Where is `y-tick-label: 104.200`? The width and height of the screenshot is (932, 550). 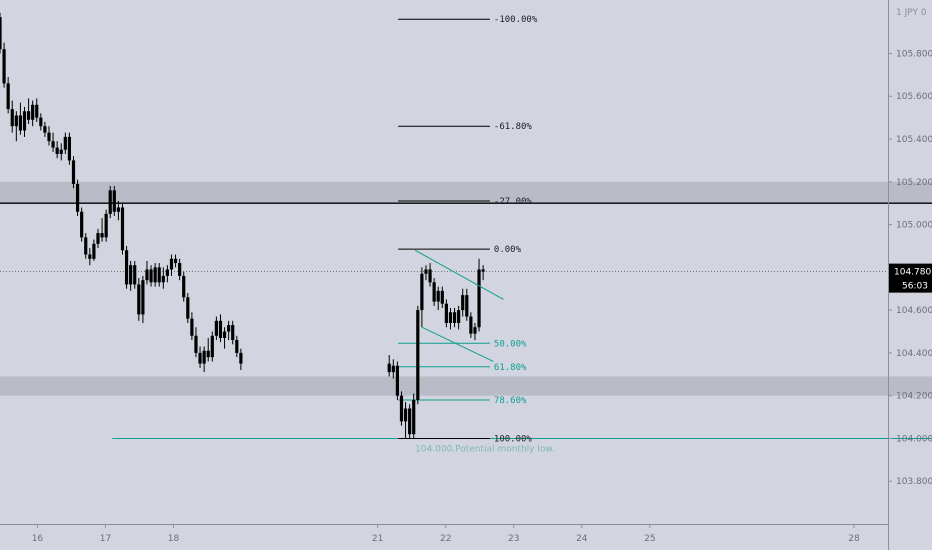 y-tick-label: 104.200 is located at coordinates (914, 397).